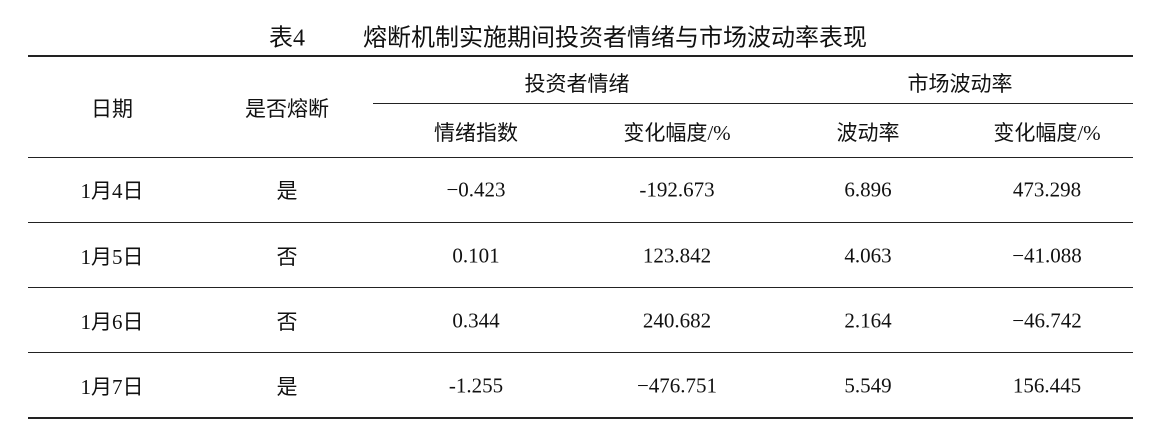  I want to click on group-header: 市场波动率, so click(960, 84).